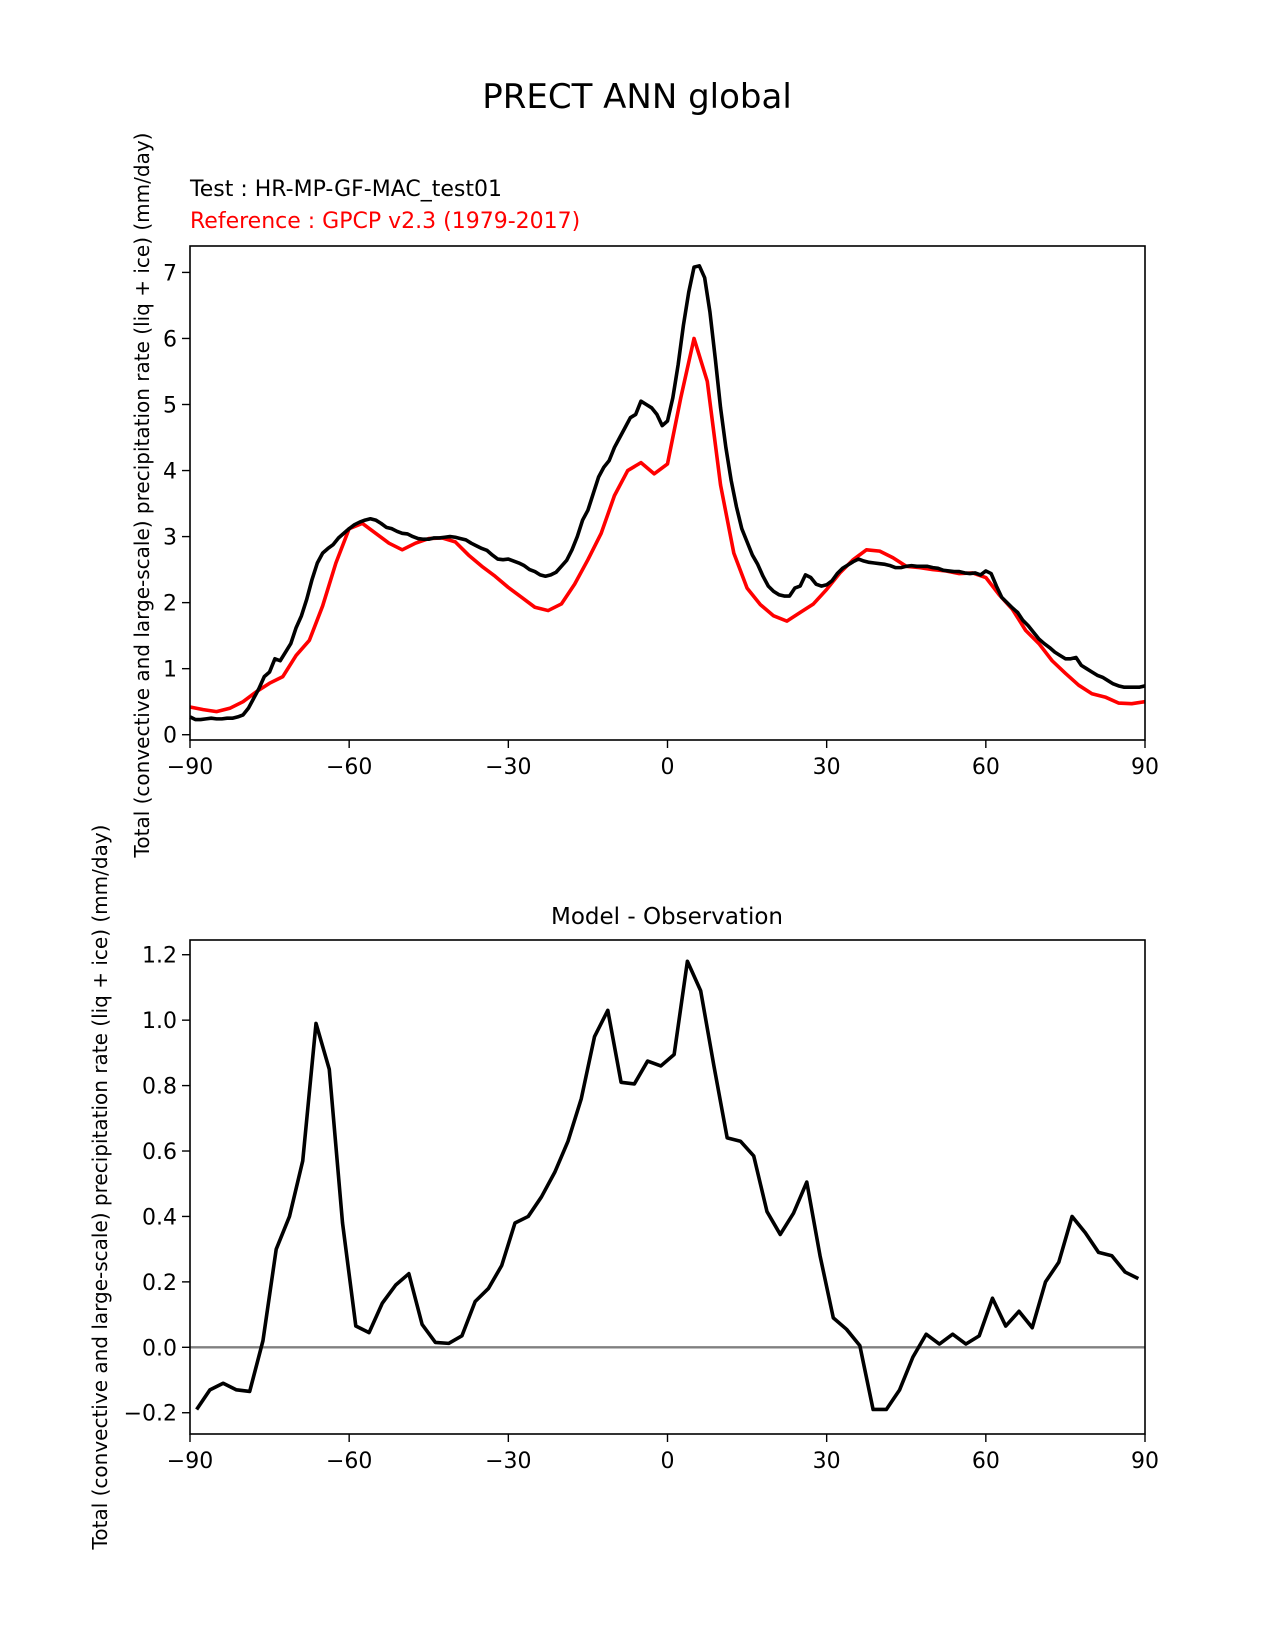  I want to click on bottom-x-tick-label: 0, so click(668, 1461).